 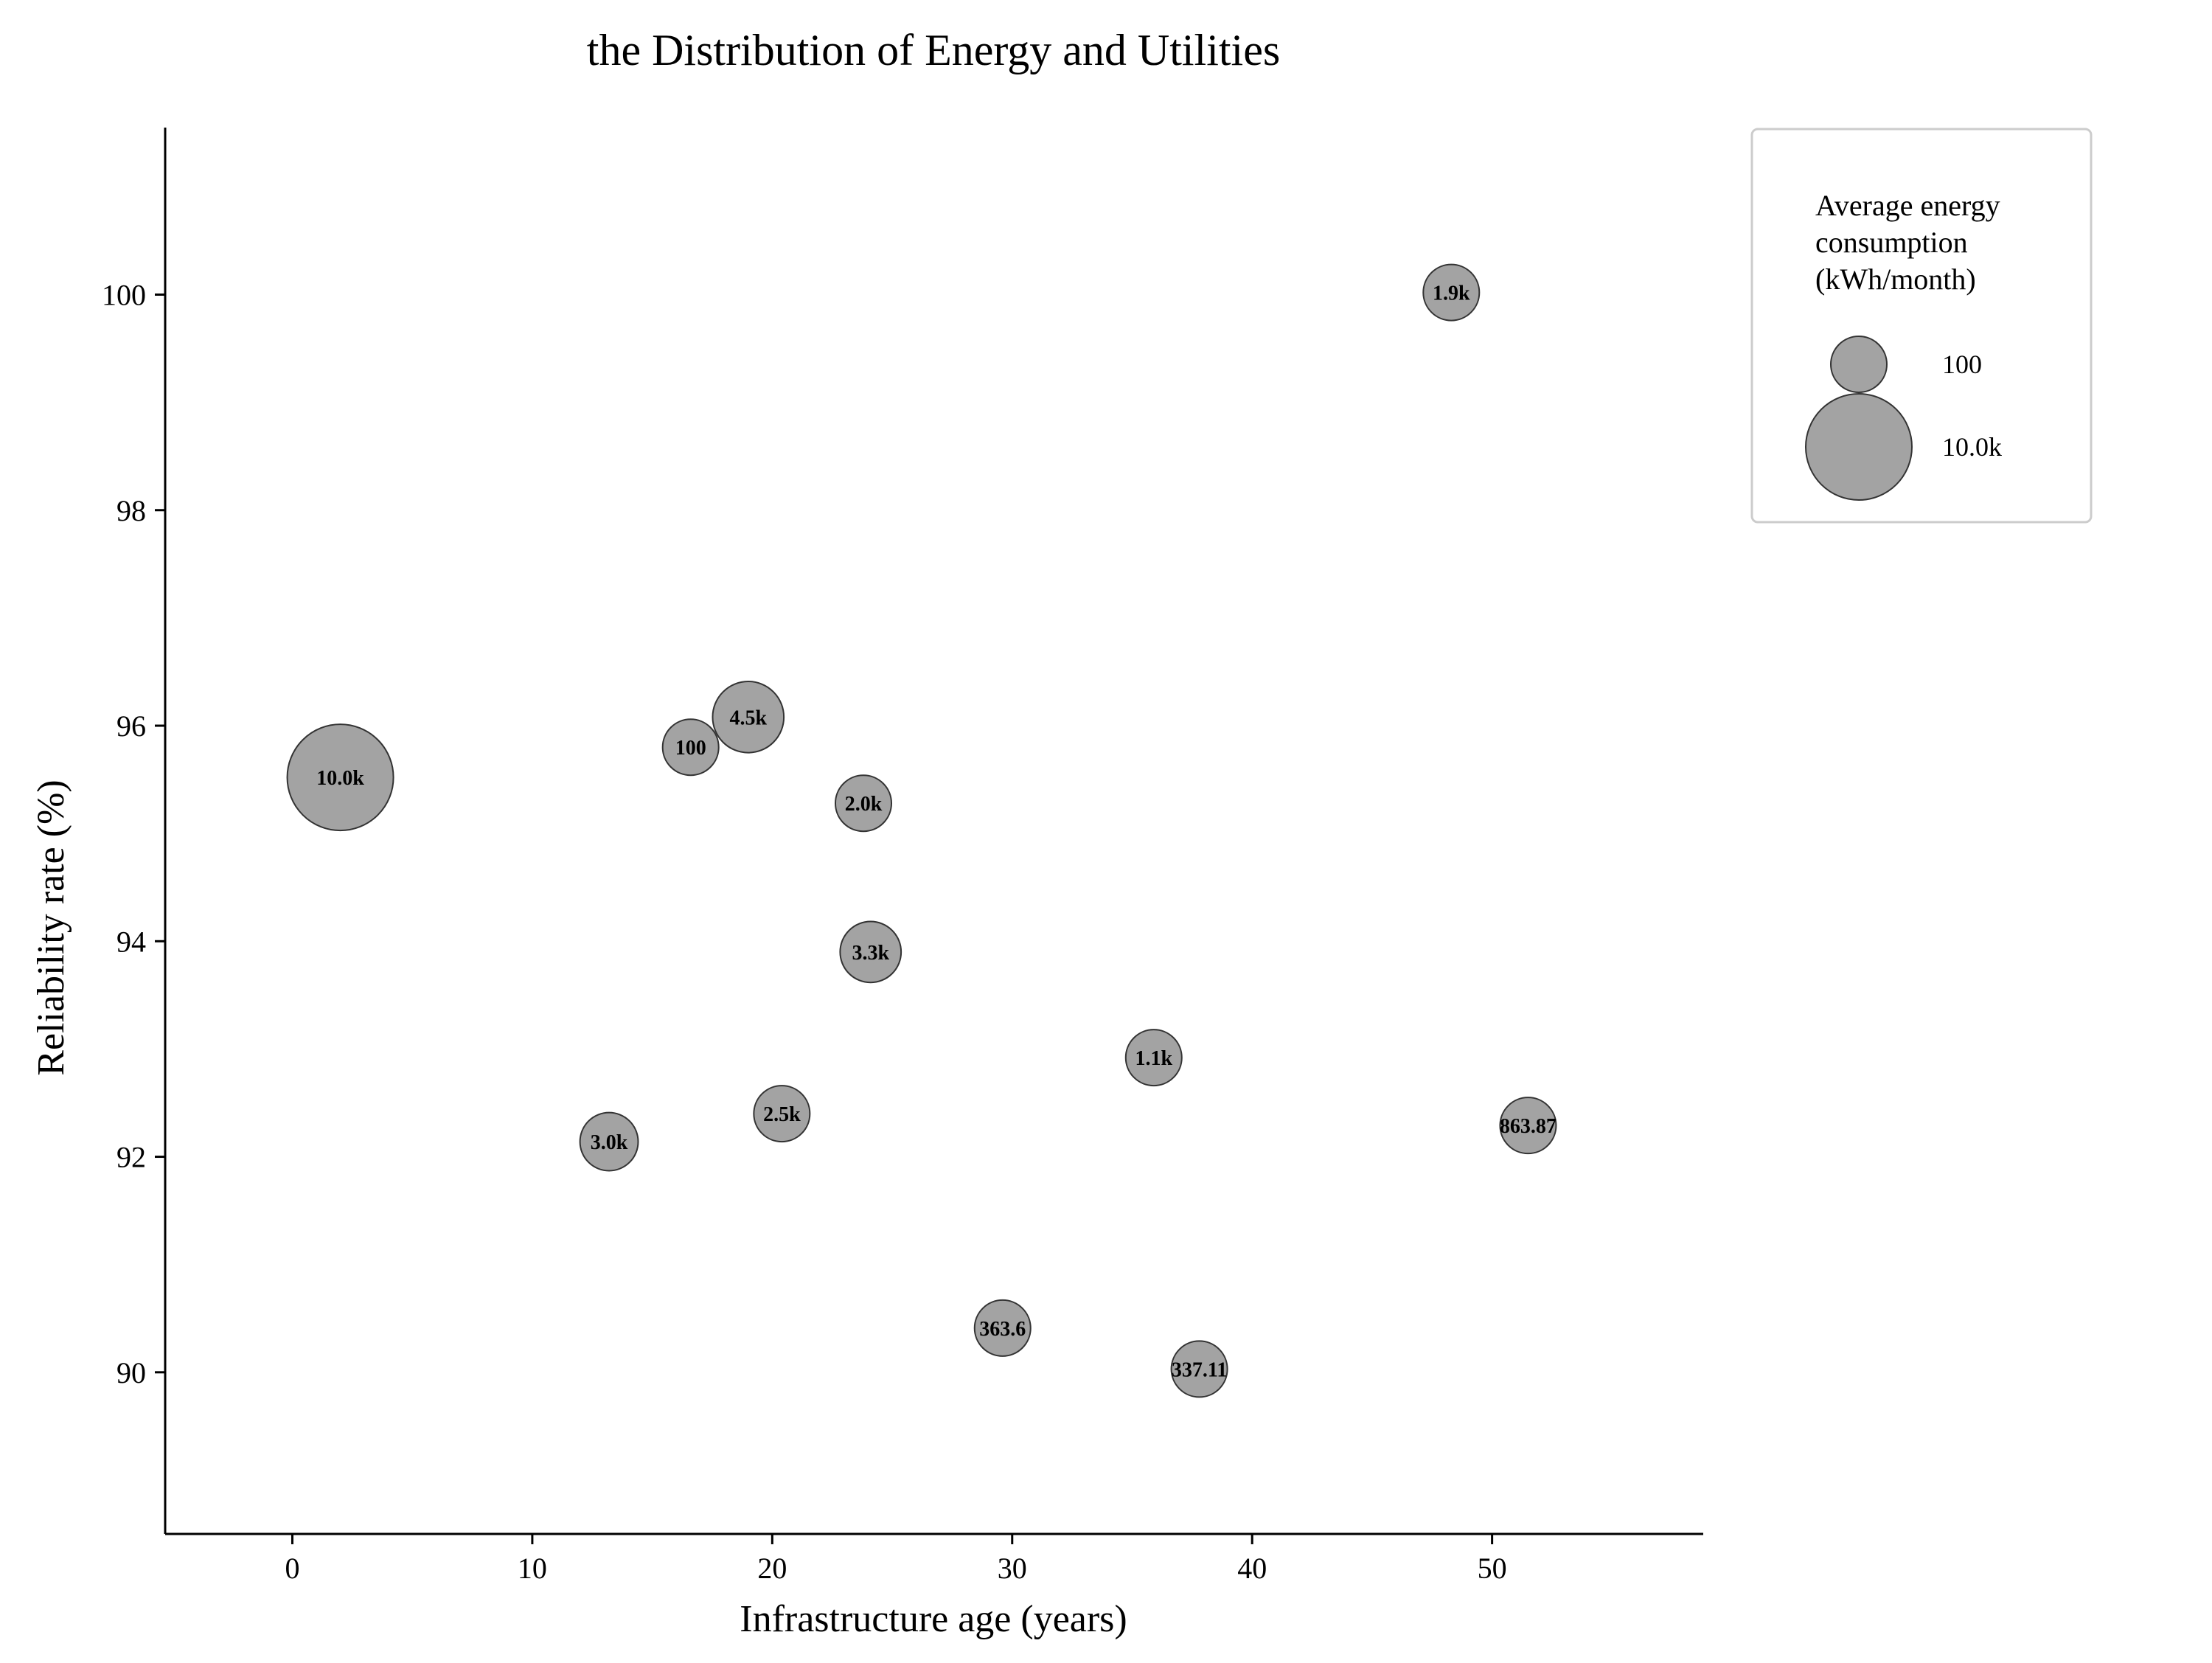 I want to click on y-tick-label: 96, so click(x=131, y=726).